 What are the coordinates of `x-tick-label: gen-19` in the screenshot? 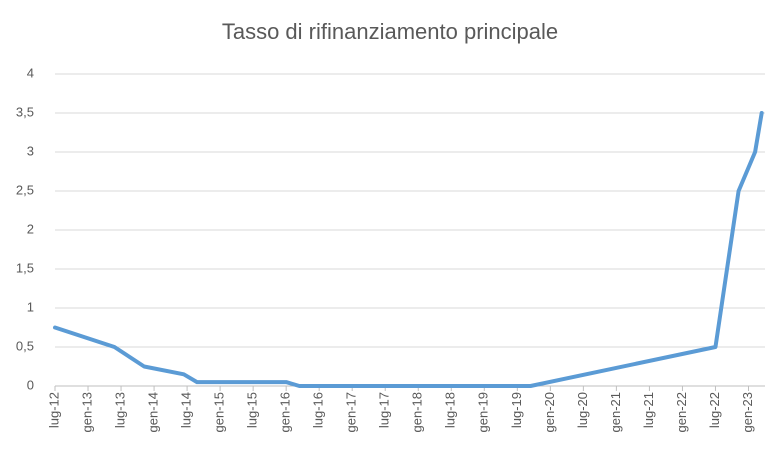 It's located at (483, 412).